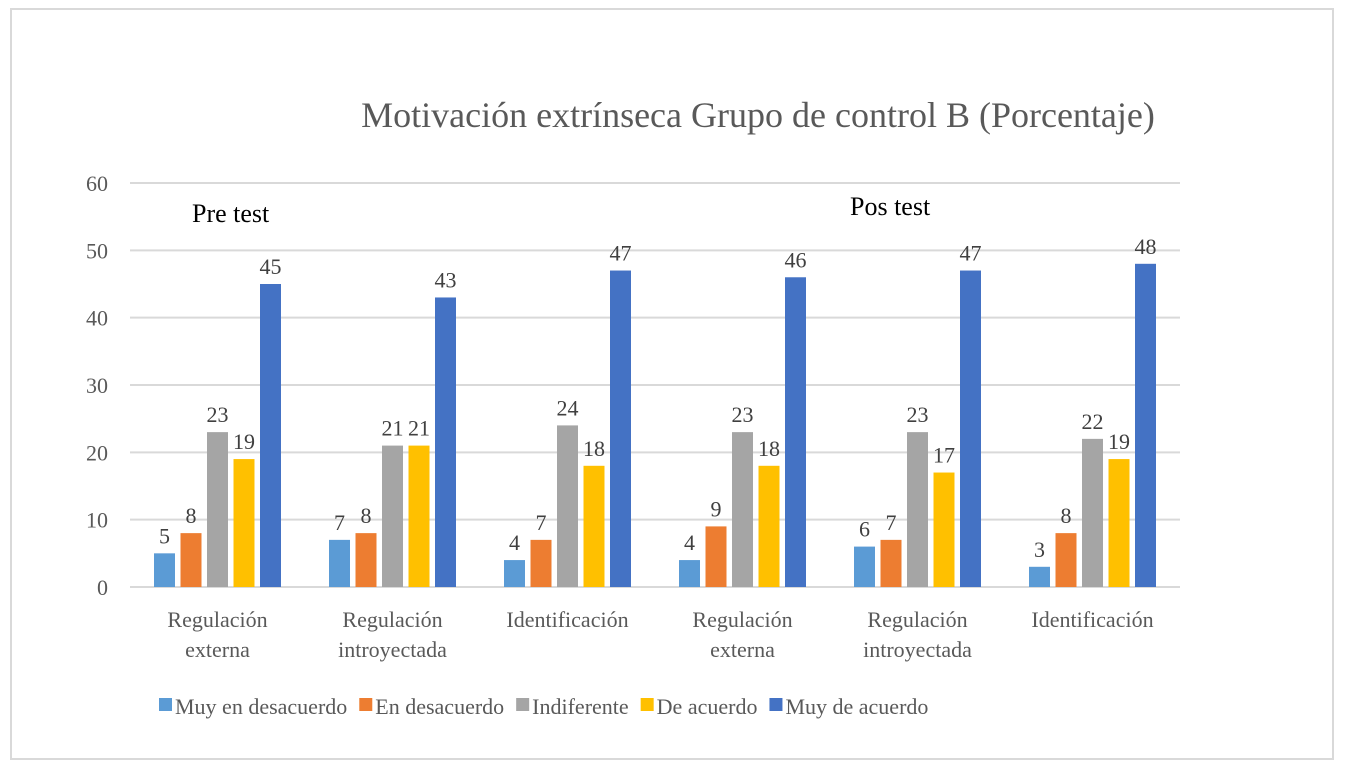  Describe the element at coordinates (97, 318) in the screenshot. I see `y-tick-label: 40` at that location.